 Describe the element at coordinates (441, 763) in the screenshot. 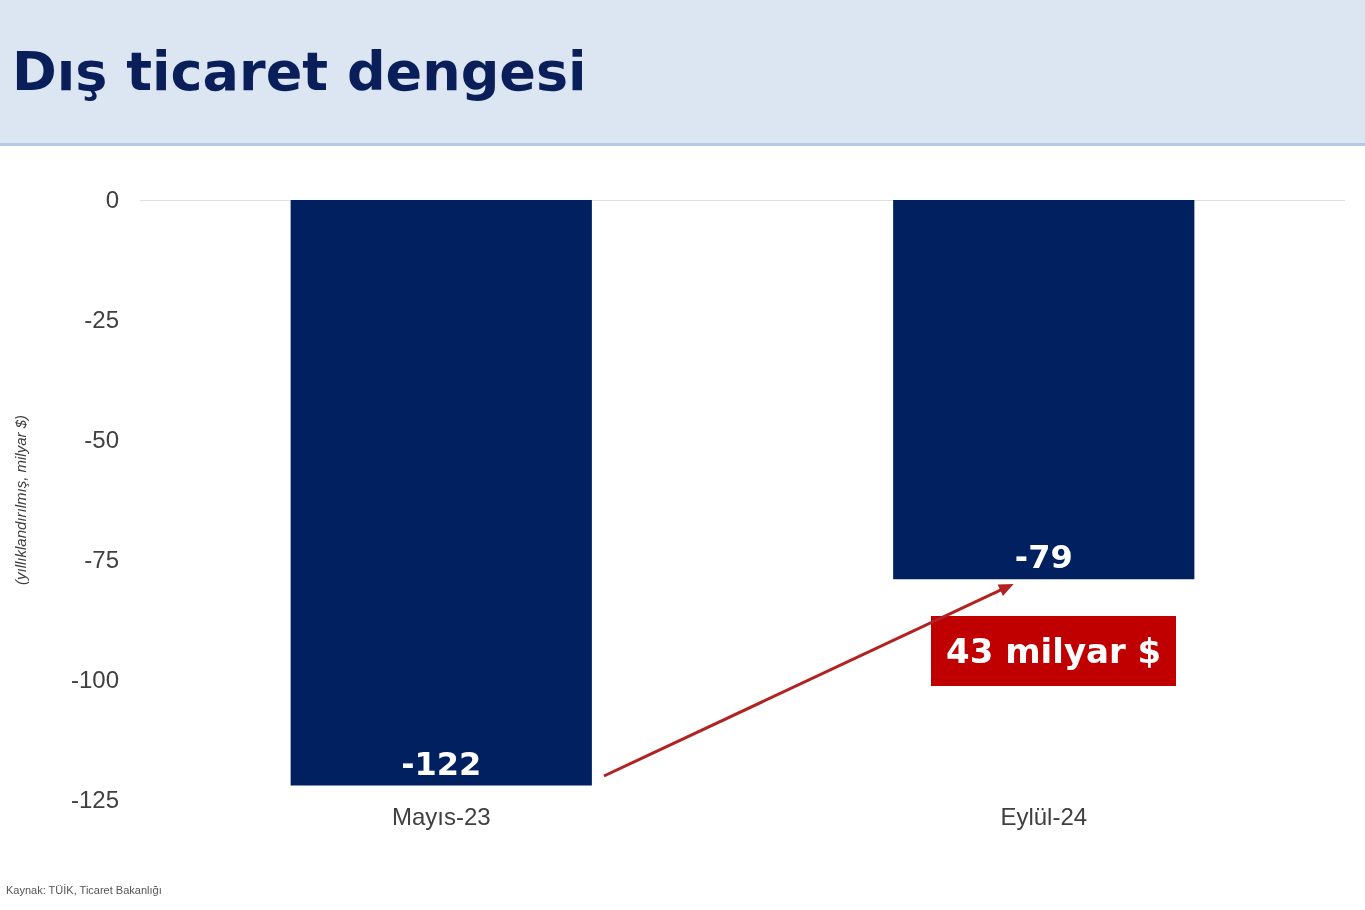

I see `data-label: -122` at that location.